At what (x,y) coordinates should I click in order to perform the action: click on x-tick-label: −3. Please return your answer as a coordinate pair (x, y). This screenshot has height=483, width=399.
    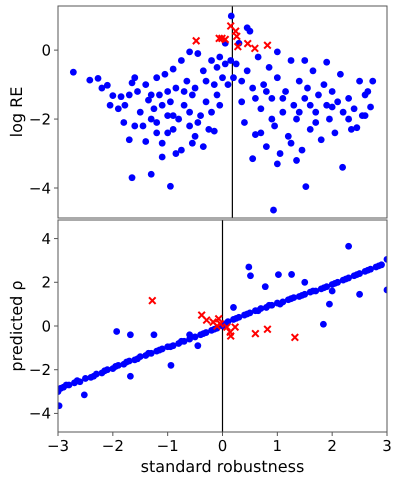
    Looking at the image, I should click on (58, 446).